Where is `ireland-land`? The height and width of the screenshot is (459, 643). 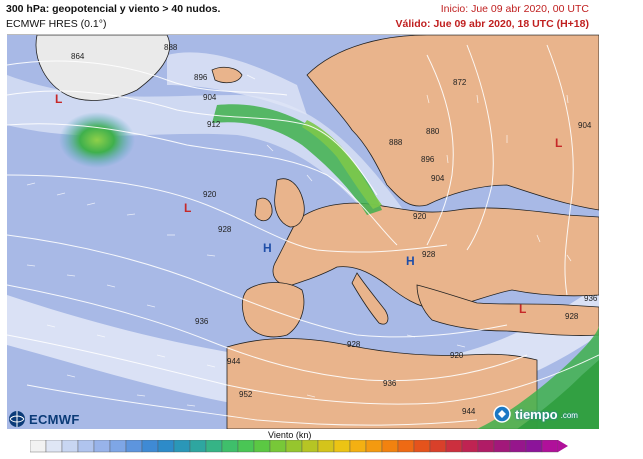 ireland-land is located at coordinates (263, 209).